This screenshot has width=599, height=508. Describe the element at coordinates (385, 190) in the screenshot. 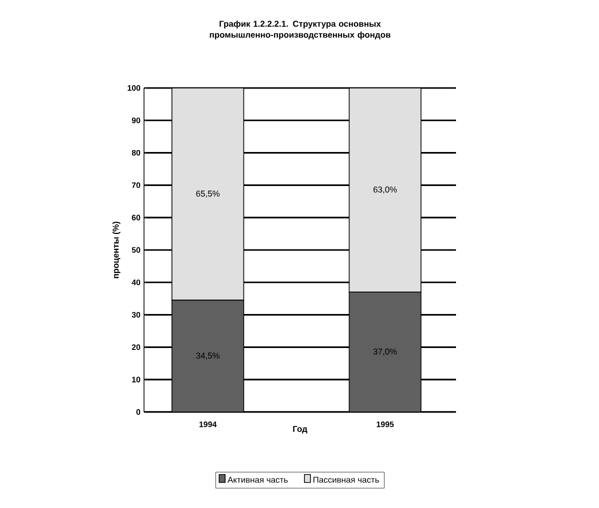

I see `data-label: 63,0%` at that location.